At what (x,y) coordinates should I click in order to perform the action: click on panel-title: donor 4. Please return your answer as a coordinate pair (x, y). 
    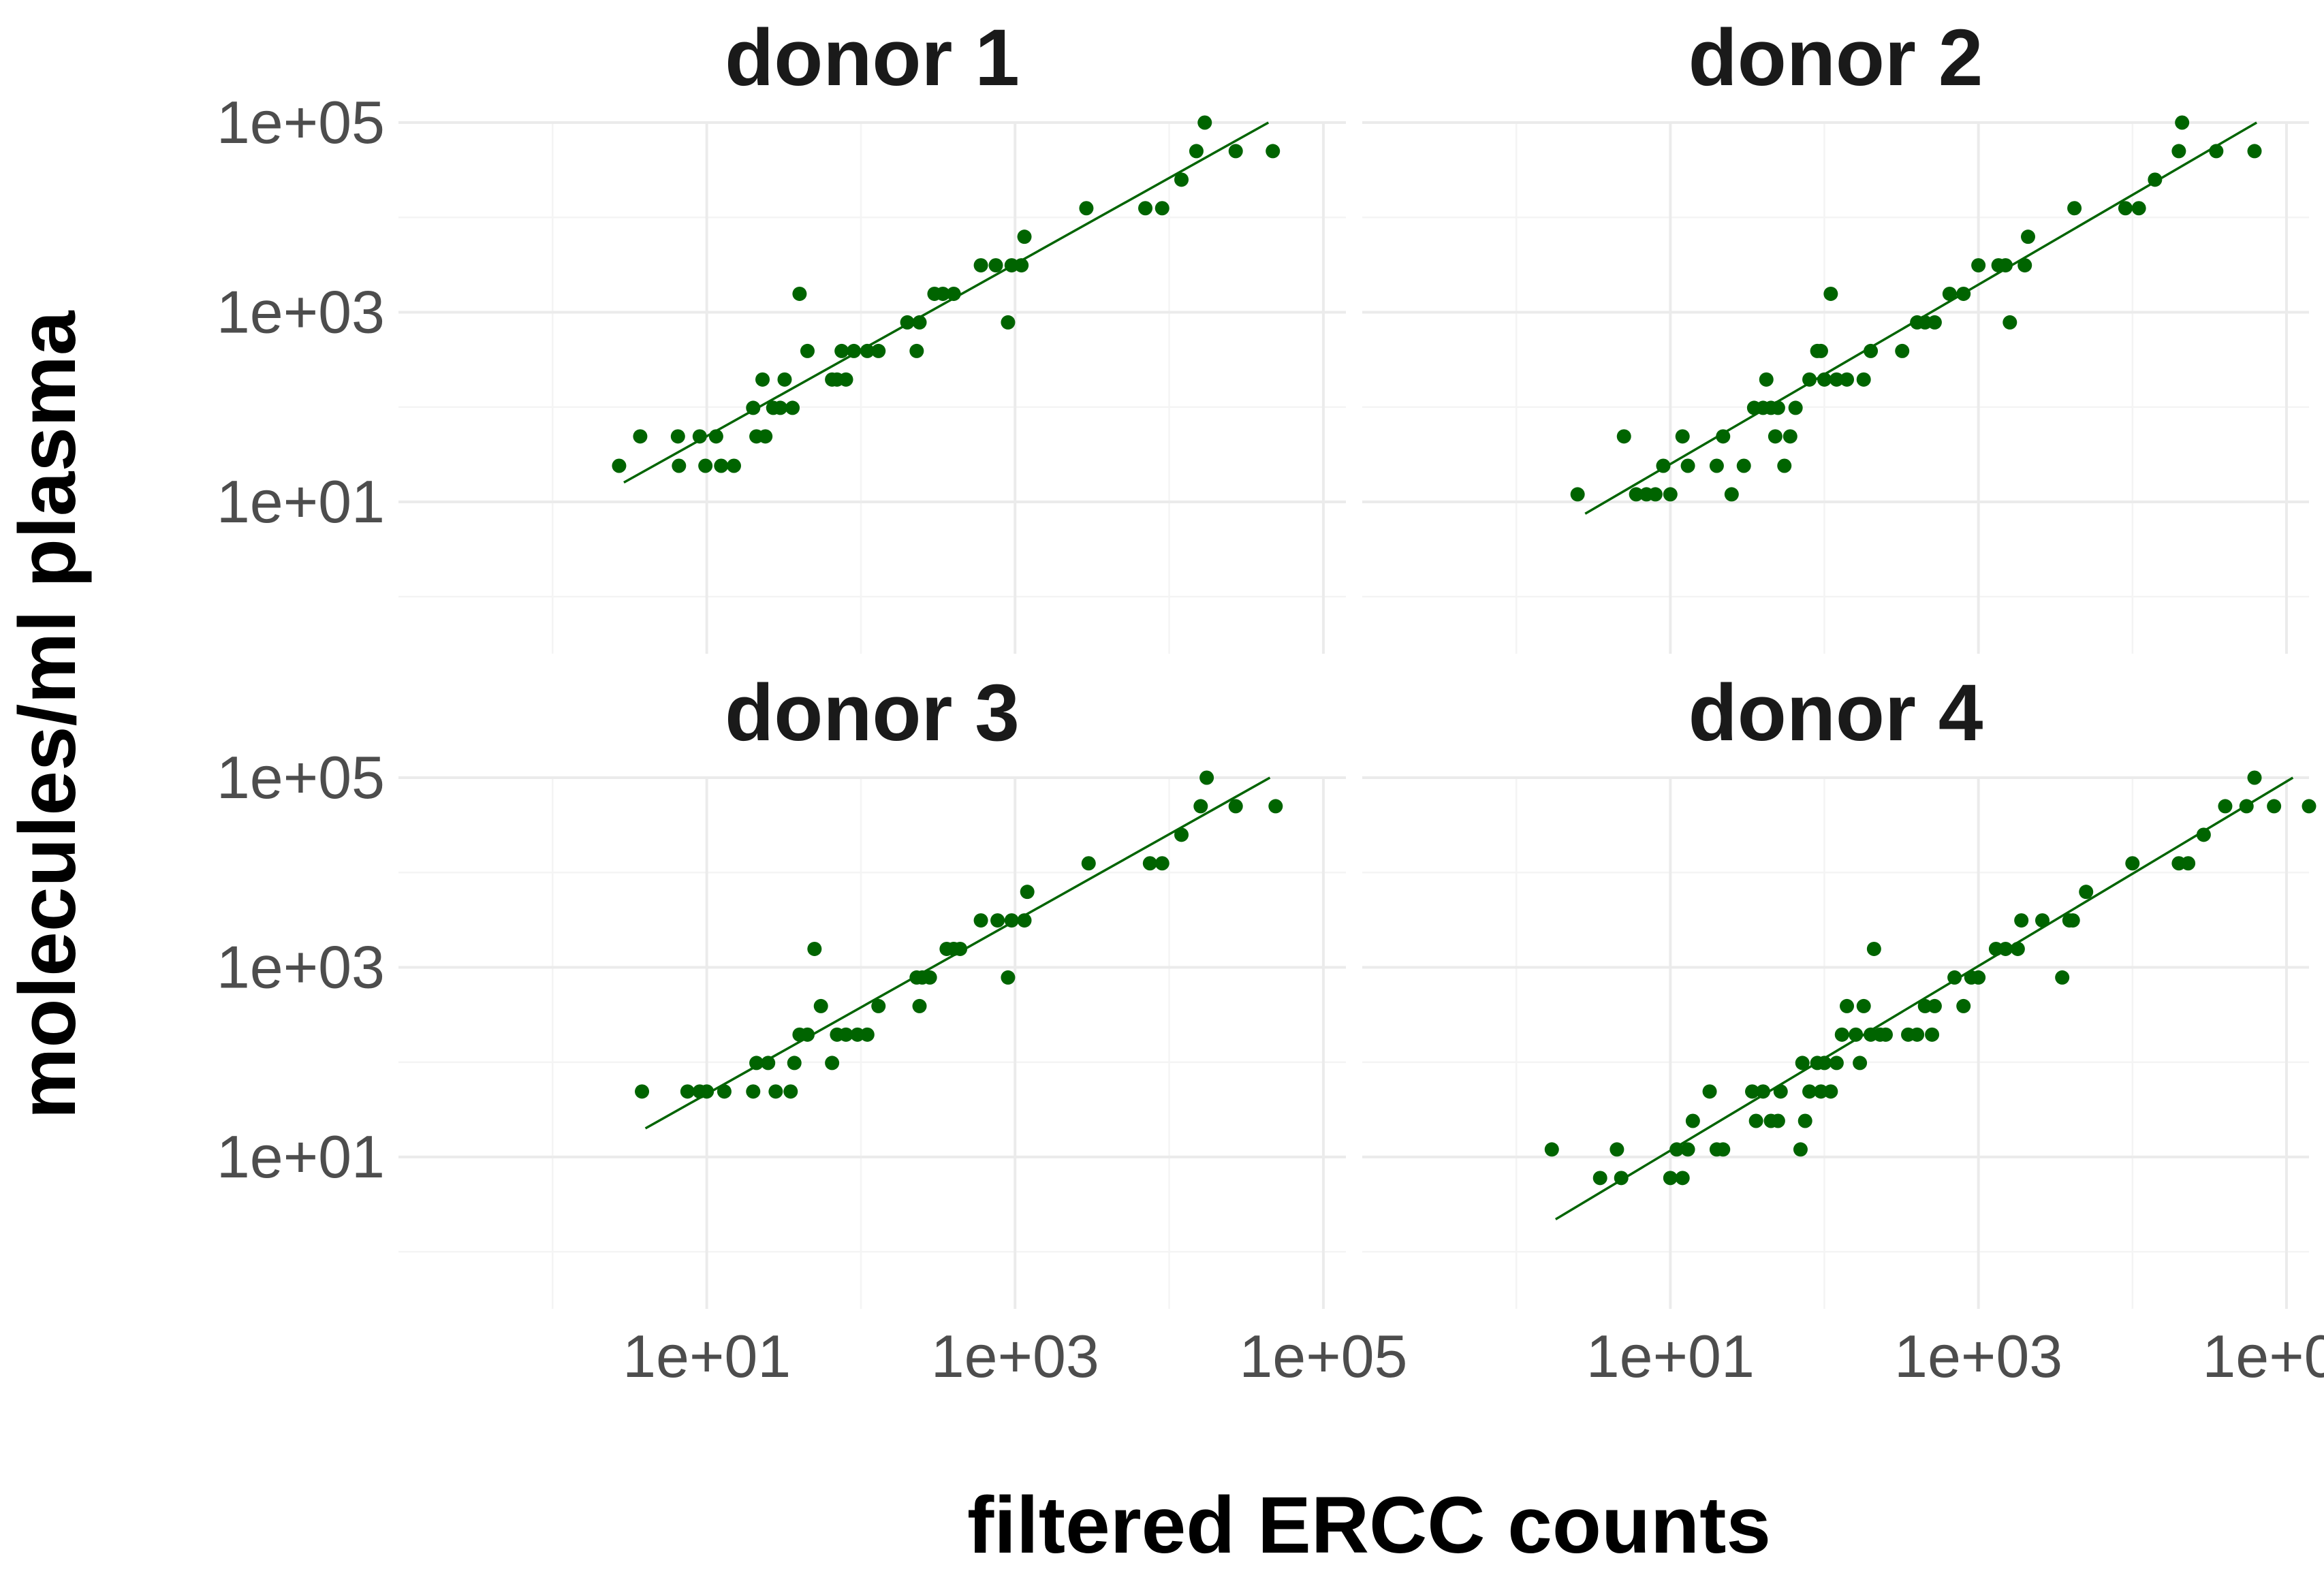
    Looking at the image, I should click on (1836, 713).